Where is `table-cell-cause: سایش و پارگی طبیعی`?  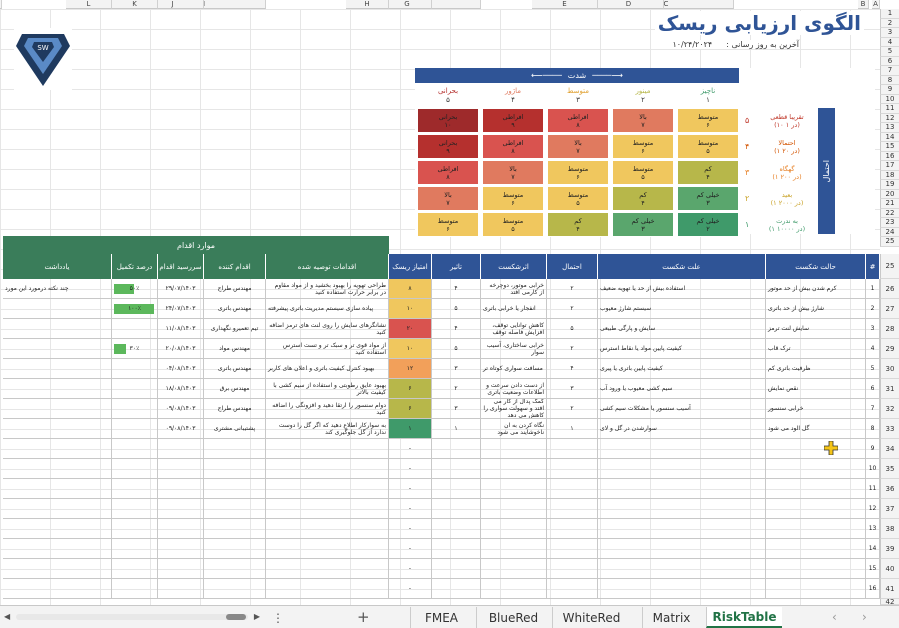
table-cell-cause: سایش و پارگی طبیعی is located at coordinates (682, 329).